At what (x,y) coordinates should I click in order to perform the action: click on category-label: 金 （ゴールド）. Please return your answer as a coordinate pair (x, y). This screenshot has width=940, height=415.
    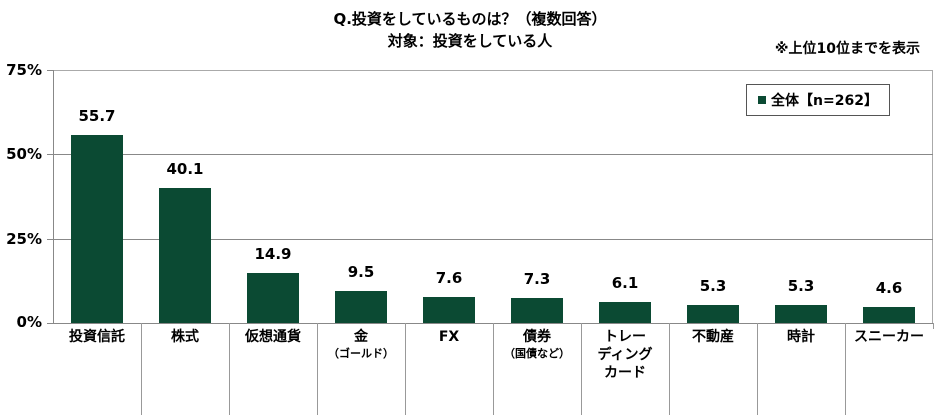
    Looking at the image, I should click on (361, 345).